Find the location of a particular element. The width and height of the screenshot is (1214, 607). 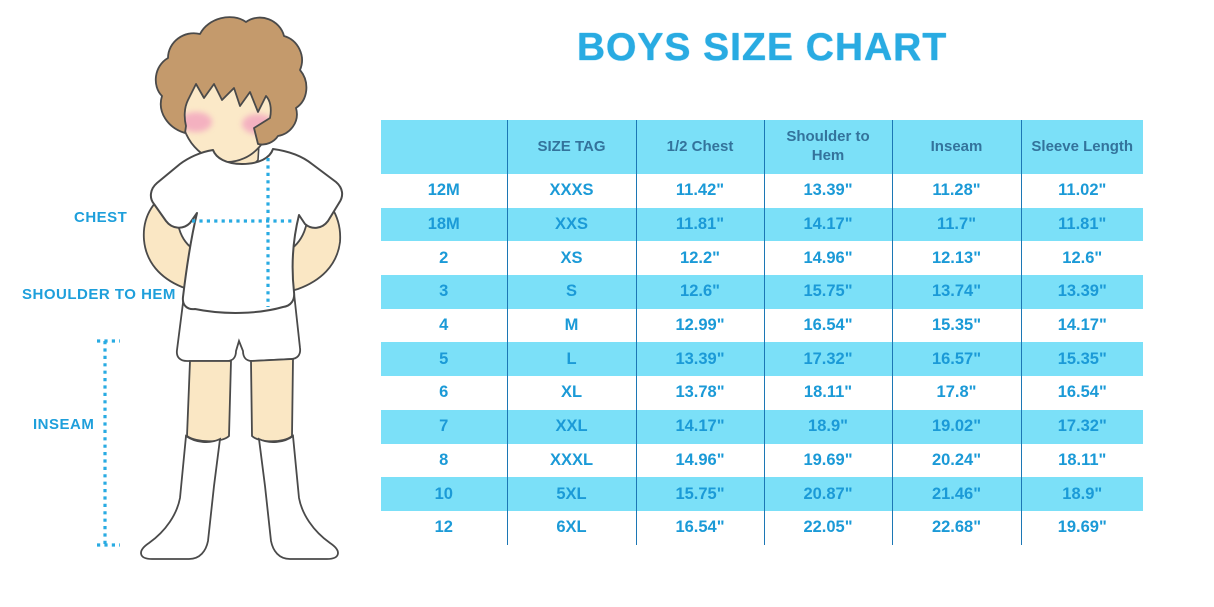

table-row: 2 XS 12.2" 14.96" 12.13" 12.6" is located at coordinates (762, 258).